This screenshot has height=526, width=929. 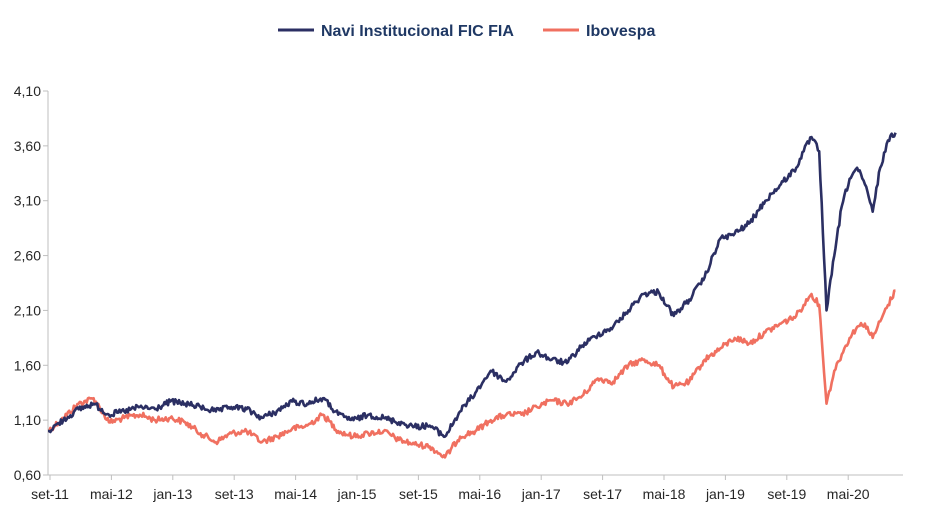 I want to click on x-tick-label: set-13, so click(x=234, y=494).